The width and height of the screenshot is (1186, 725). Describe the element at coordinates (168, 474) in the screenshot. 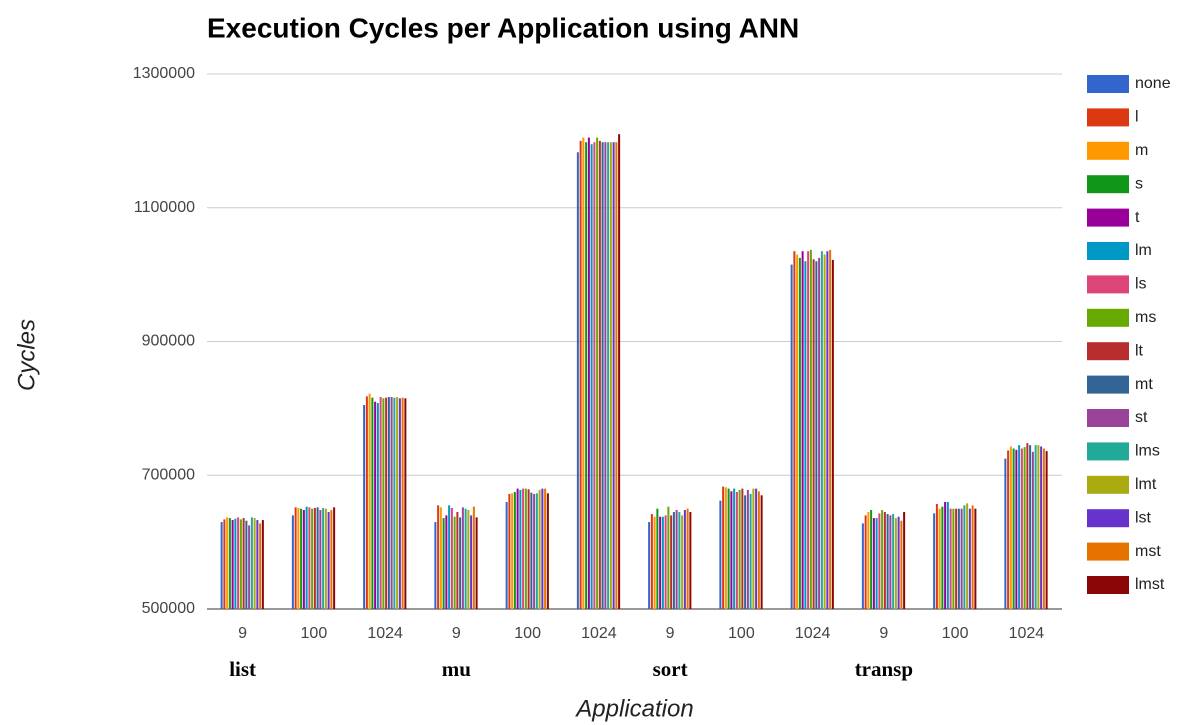

I see `y-tick-label: 700000` at that location.